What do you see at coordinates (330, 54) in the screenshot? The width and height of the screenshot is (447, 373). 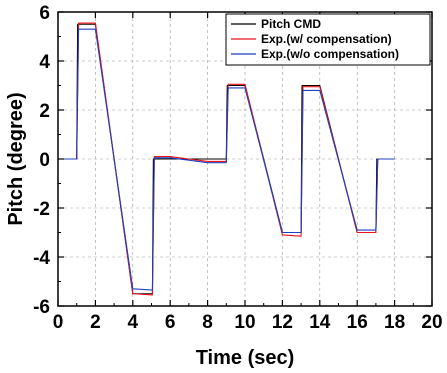 I see `legend-label-3: Exp.(w/o compensation)` at bounding box center [330, 54].